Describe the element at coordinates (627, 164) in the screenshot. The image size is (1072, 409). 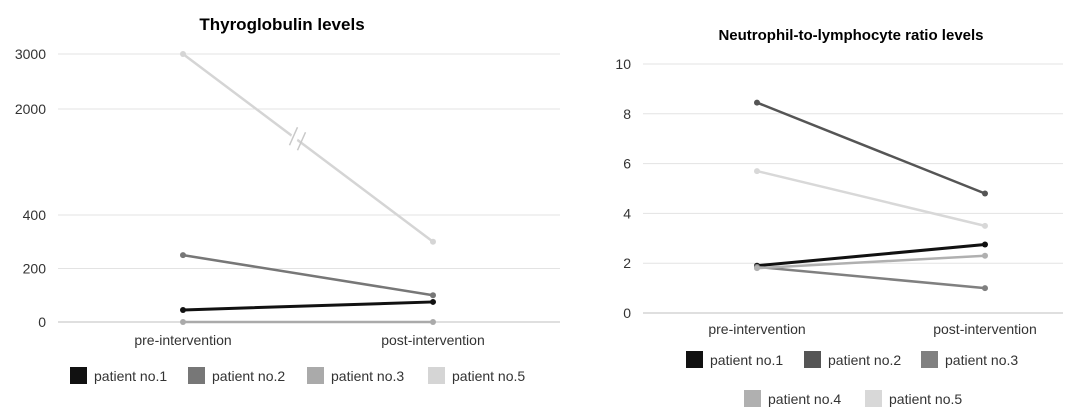
I see `y-tick-label: 6` at that location.